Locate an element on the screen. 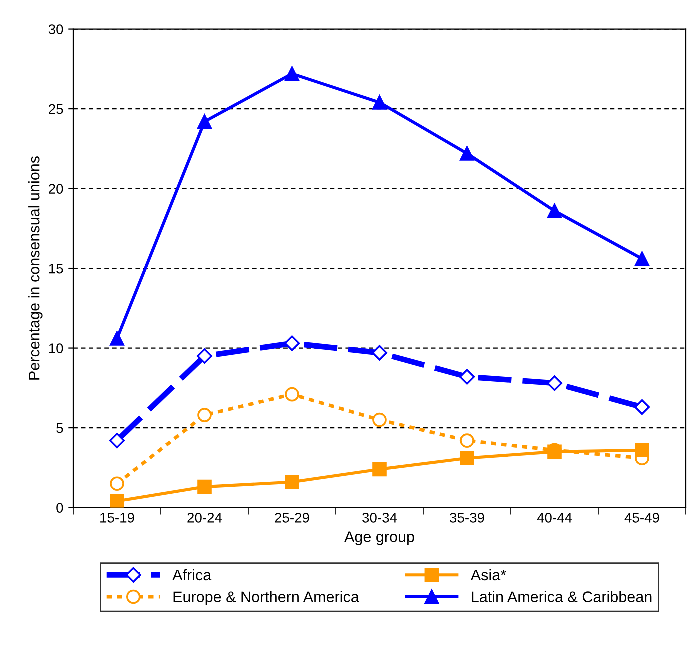  legend-label: Africa is located at coordinates (192, 575).